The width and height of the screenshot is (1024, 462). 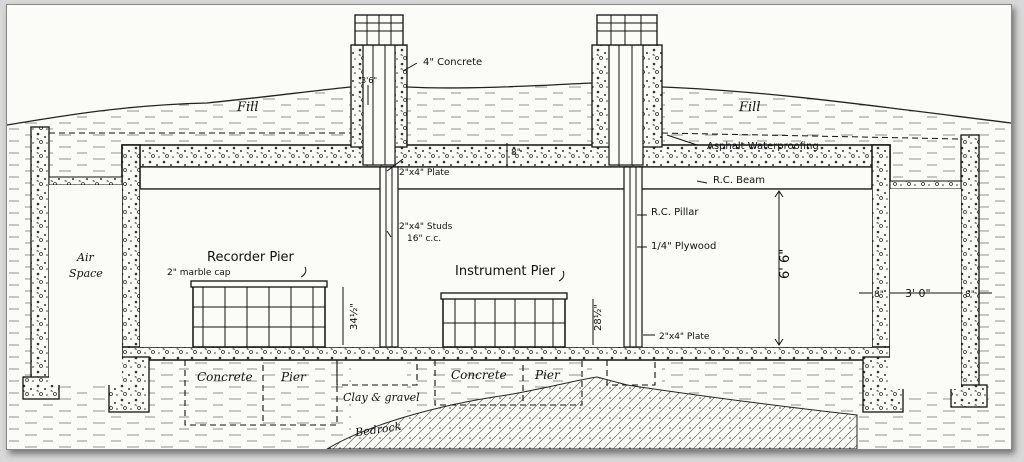 I want to click on label-6ft6: 6' 6", so click(x=785, y=264).